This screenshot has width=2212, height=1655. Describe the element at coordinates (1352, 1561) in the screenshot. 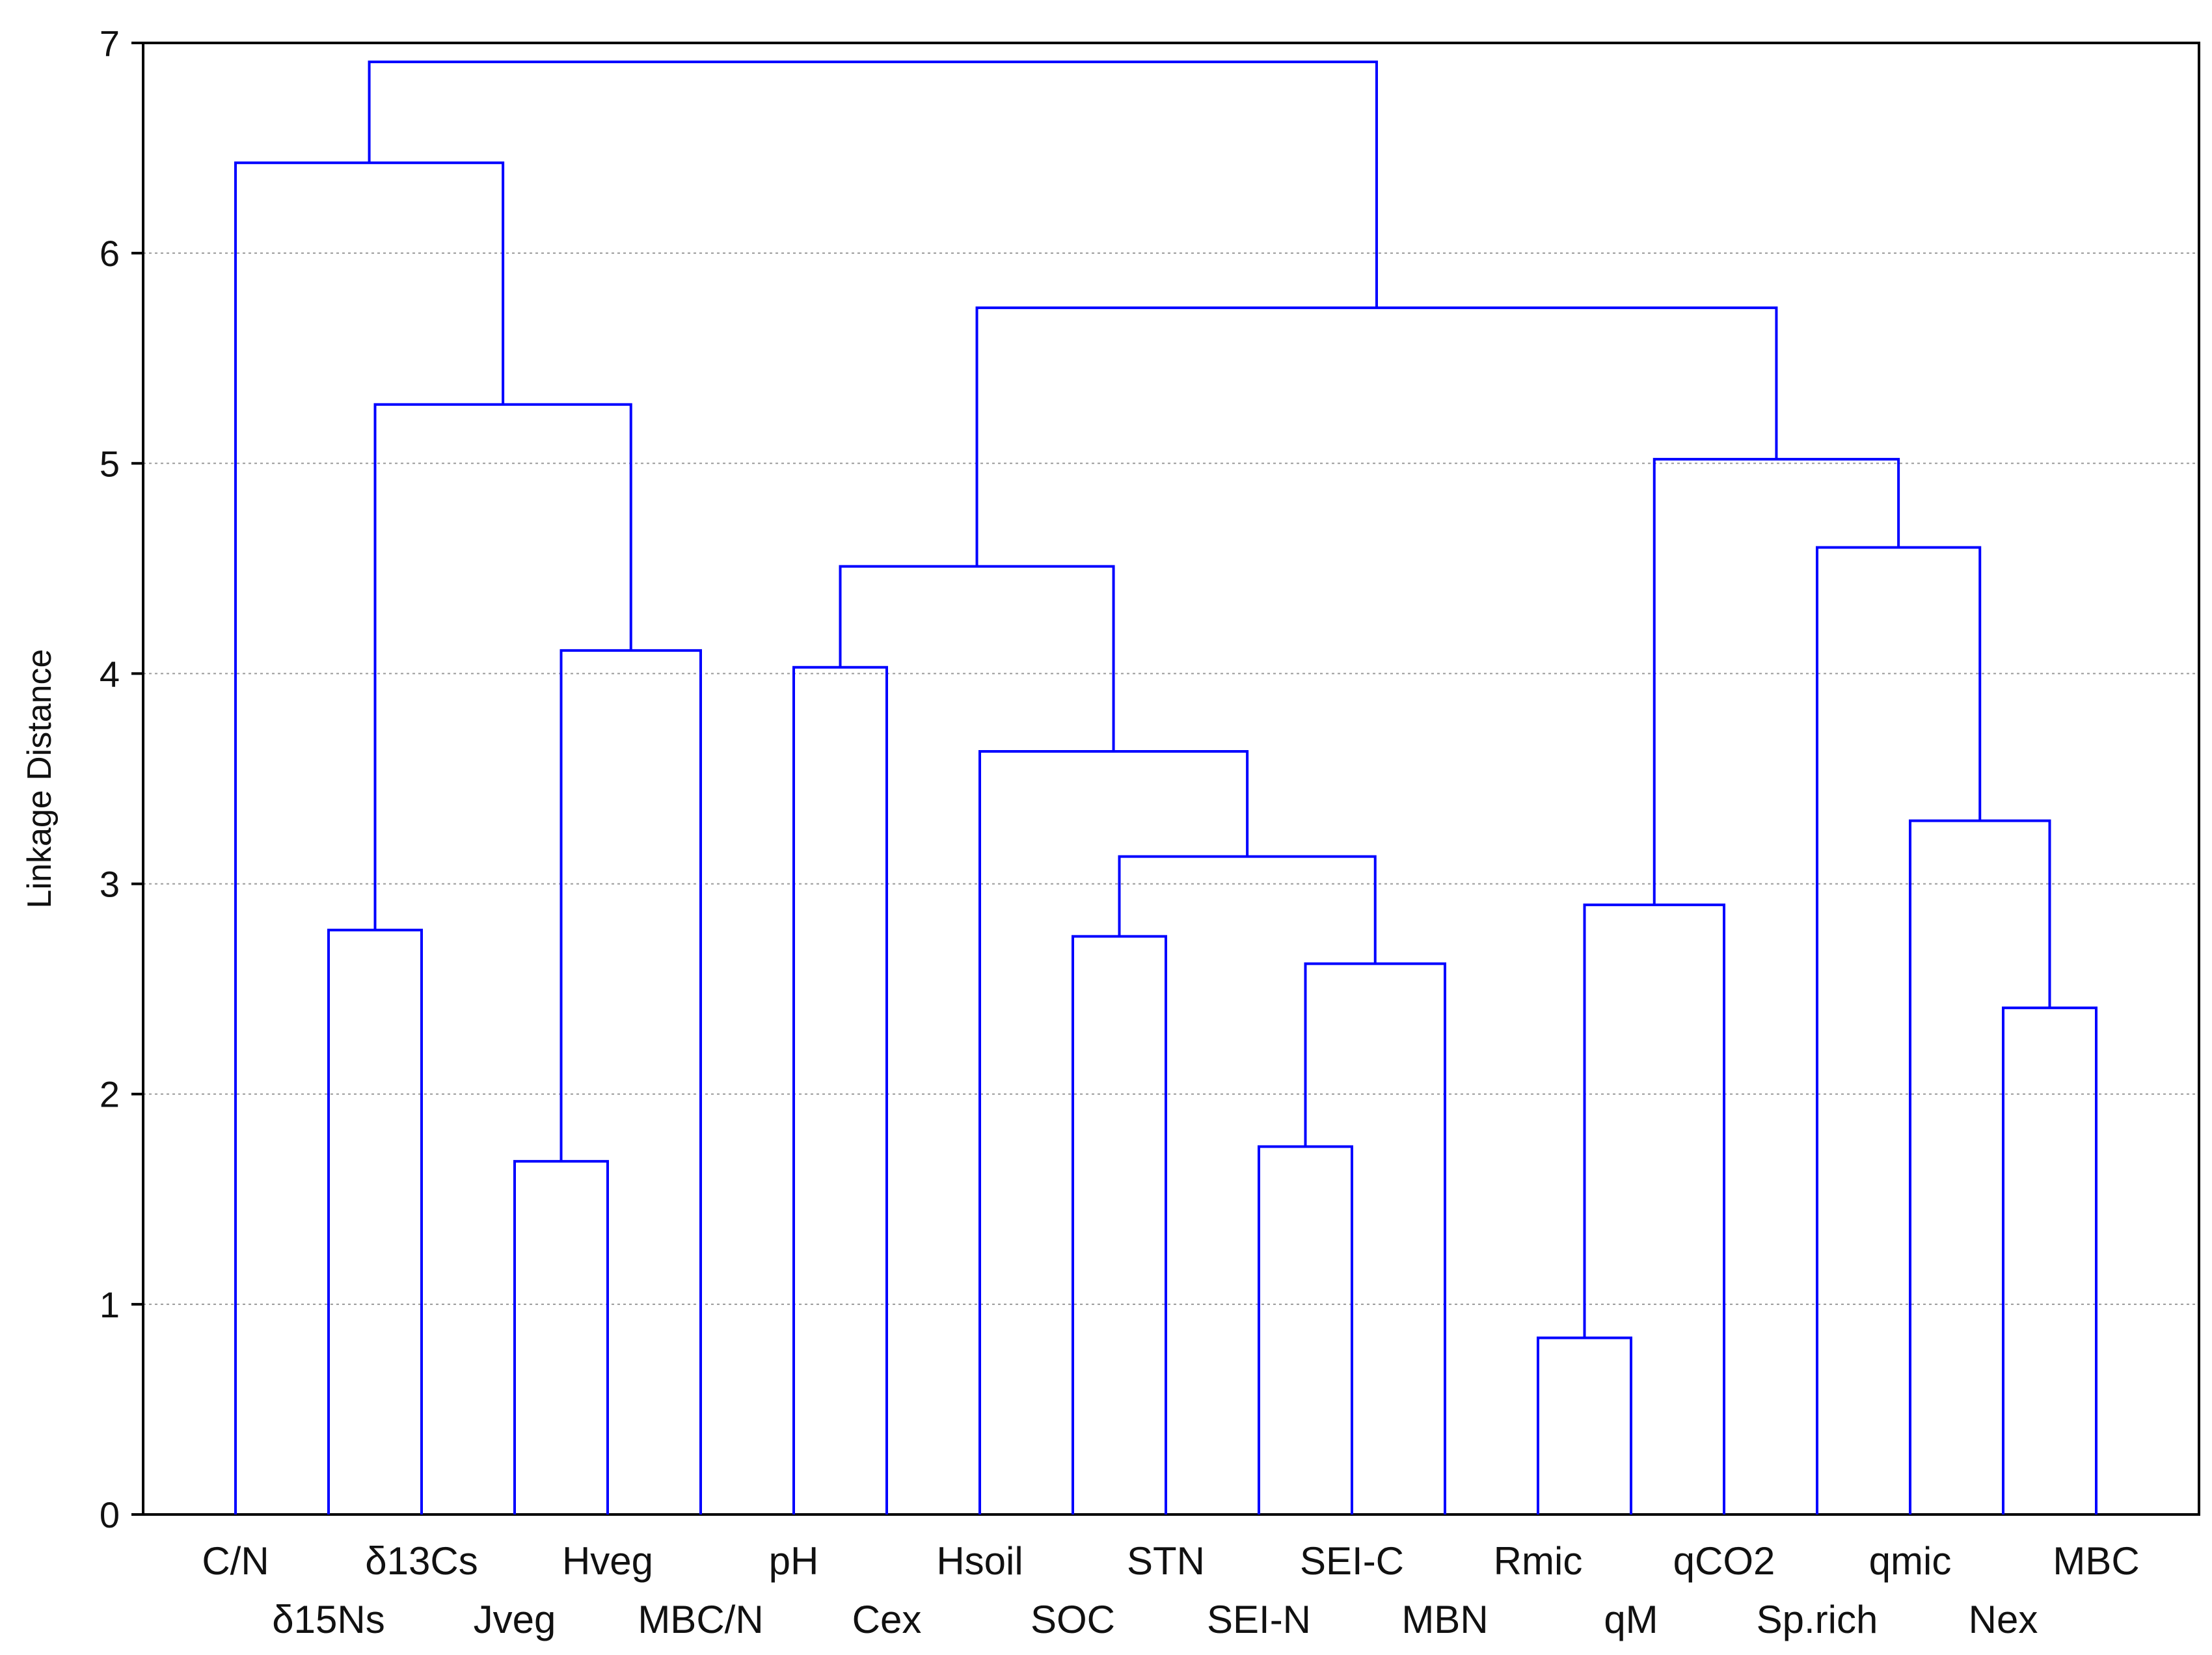

I see `leaf-label: SEI-C` at that location.